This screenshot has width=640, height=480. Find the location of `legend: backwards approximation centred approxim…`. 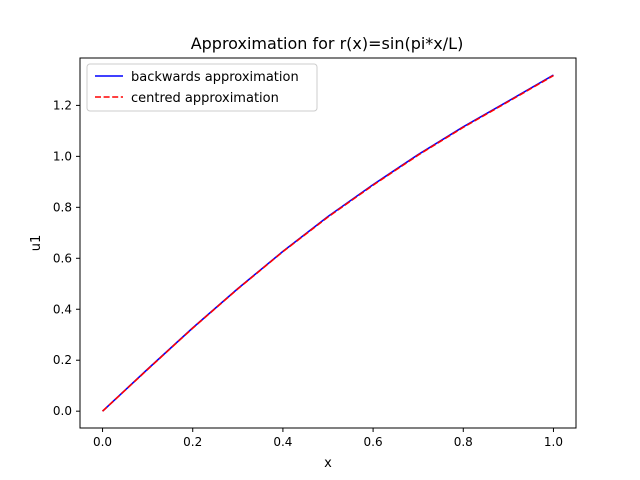

legend: backwards approximation centred approxim… is located at coordinates (202, 87).